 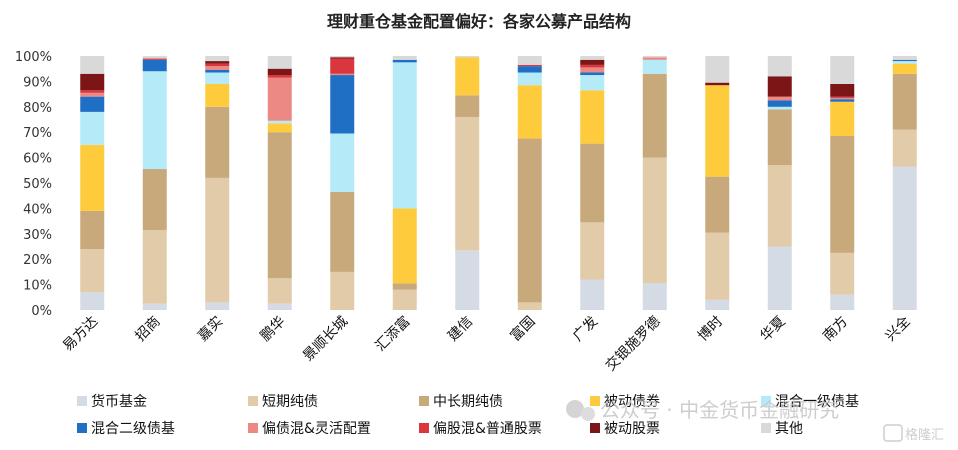 I want to click on y-tick-label: 70%, so click(x=37, y=133).